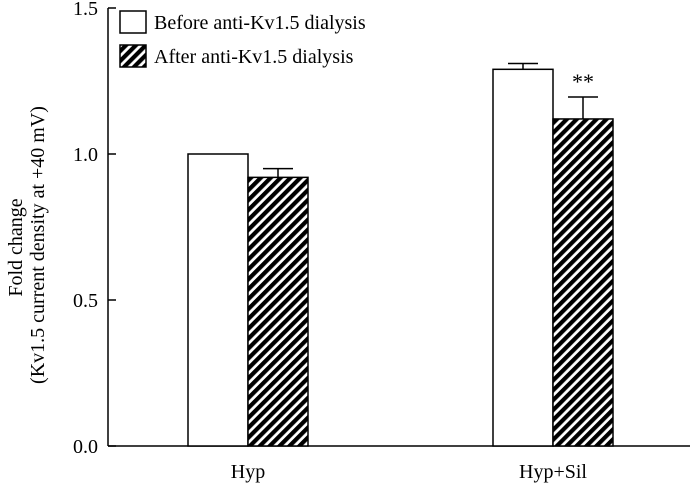  I want to click on bar-before-hyp-sil, so click(523, 257).